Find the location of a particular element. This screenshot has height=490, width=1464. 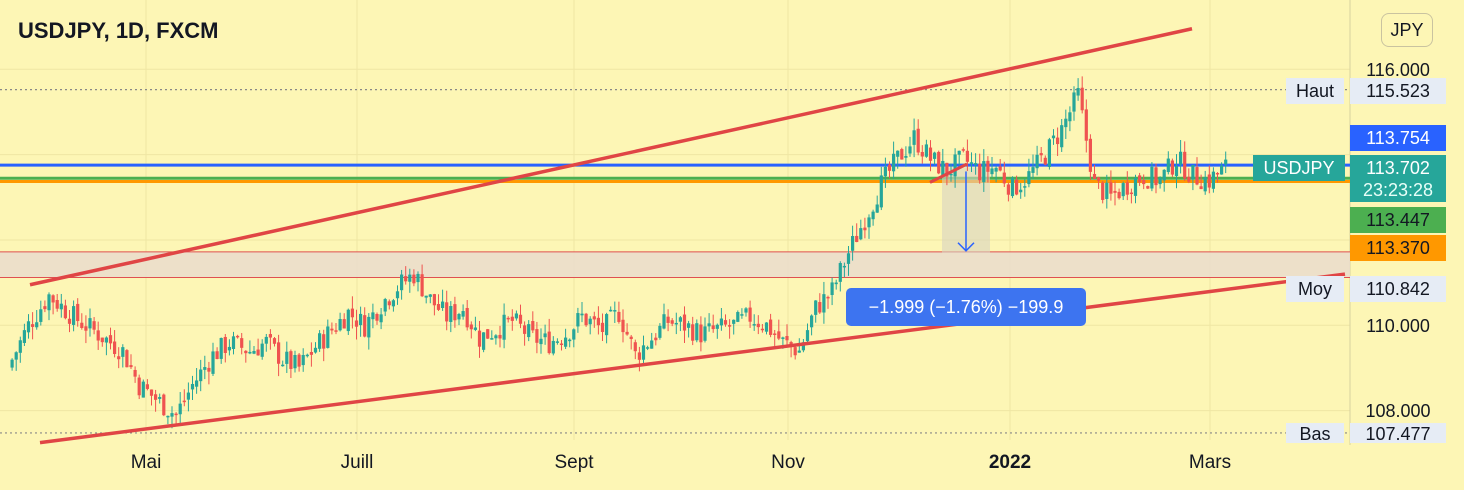

measurement-label: −1.999 (−1.76%) −199.9 is located at coordinates (966, 307).